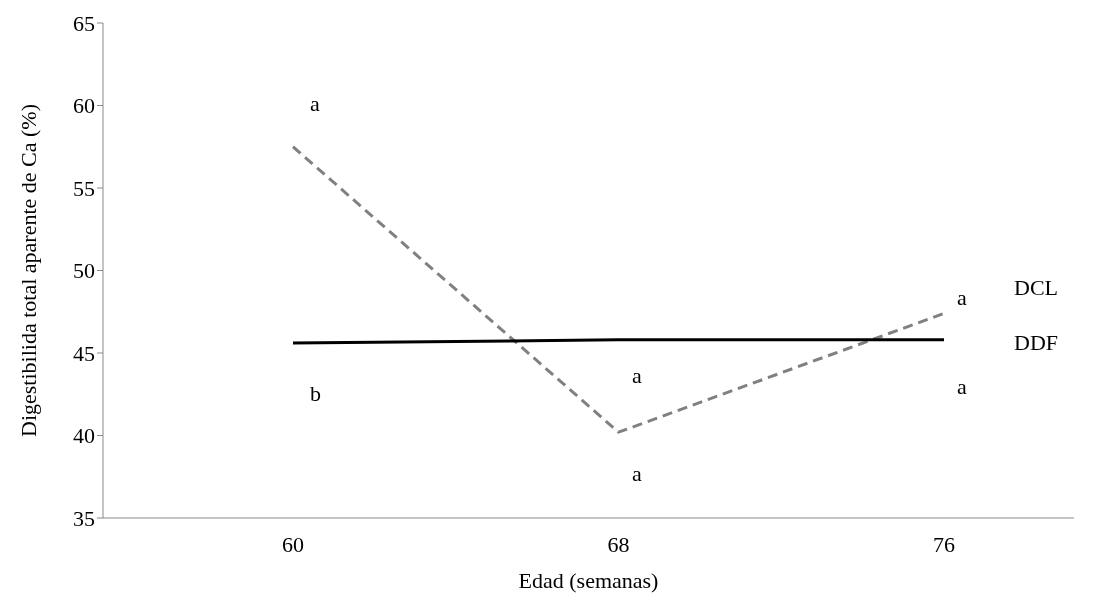 This screenshot has height=609, width=1102. What do you see at coordinates (28, 270) in the screenshot?
I see `y-axis-title: Digestibilida total aparente de Ca (%)` at bounding box center [28, 270].